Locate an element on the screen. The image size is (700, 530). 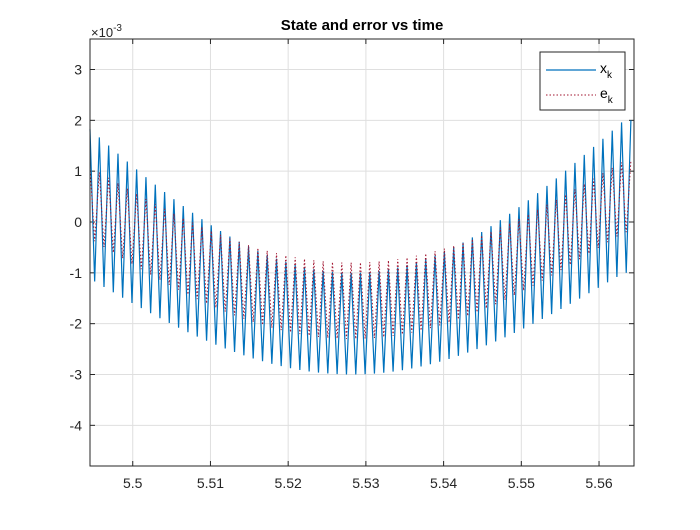
x-tick-label: 5.54 is located at coordinates (443, 483).